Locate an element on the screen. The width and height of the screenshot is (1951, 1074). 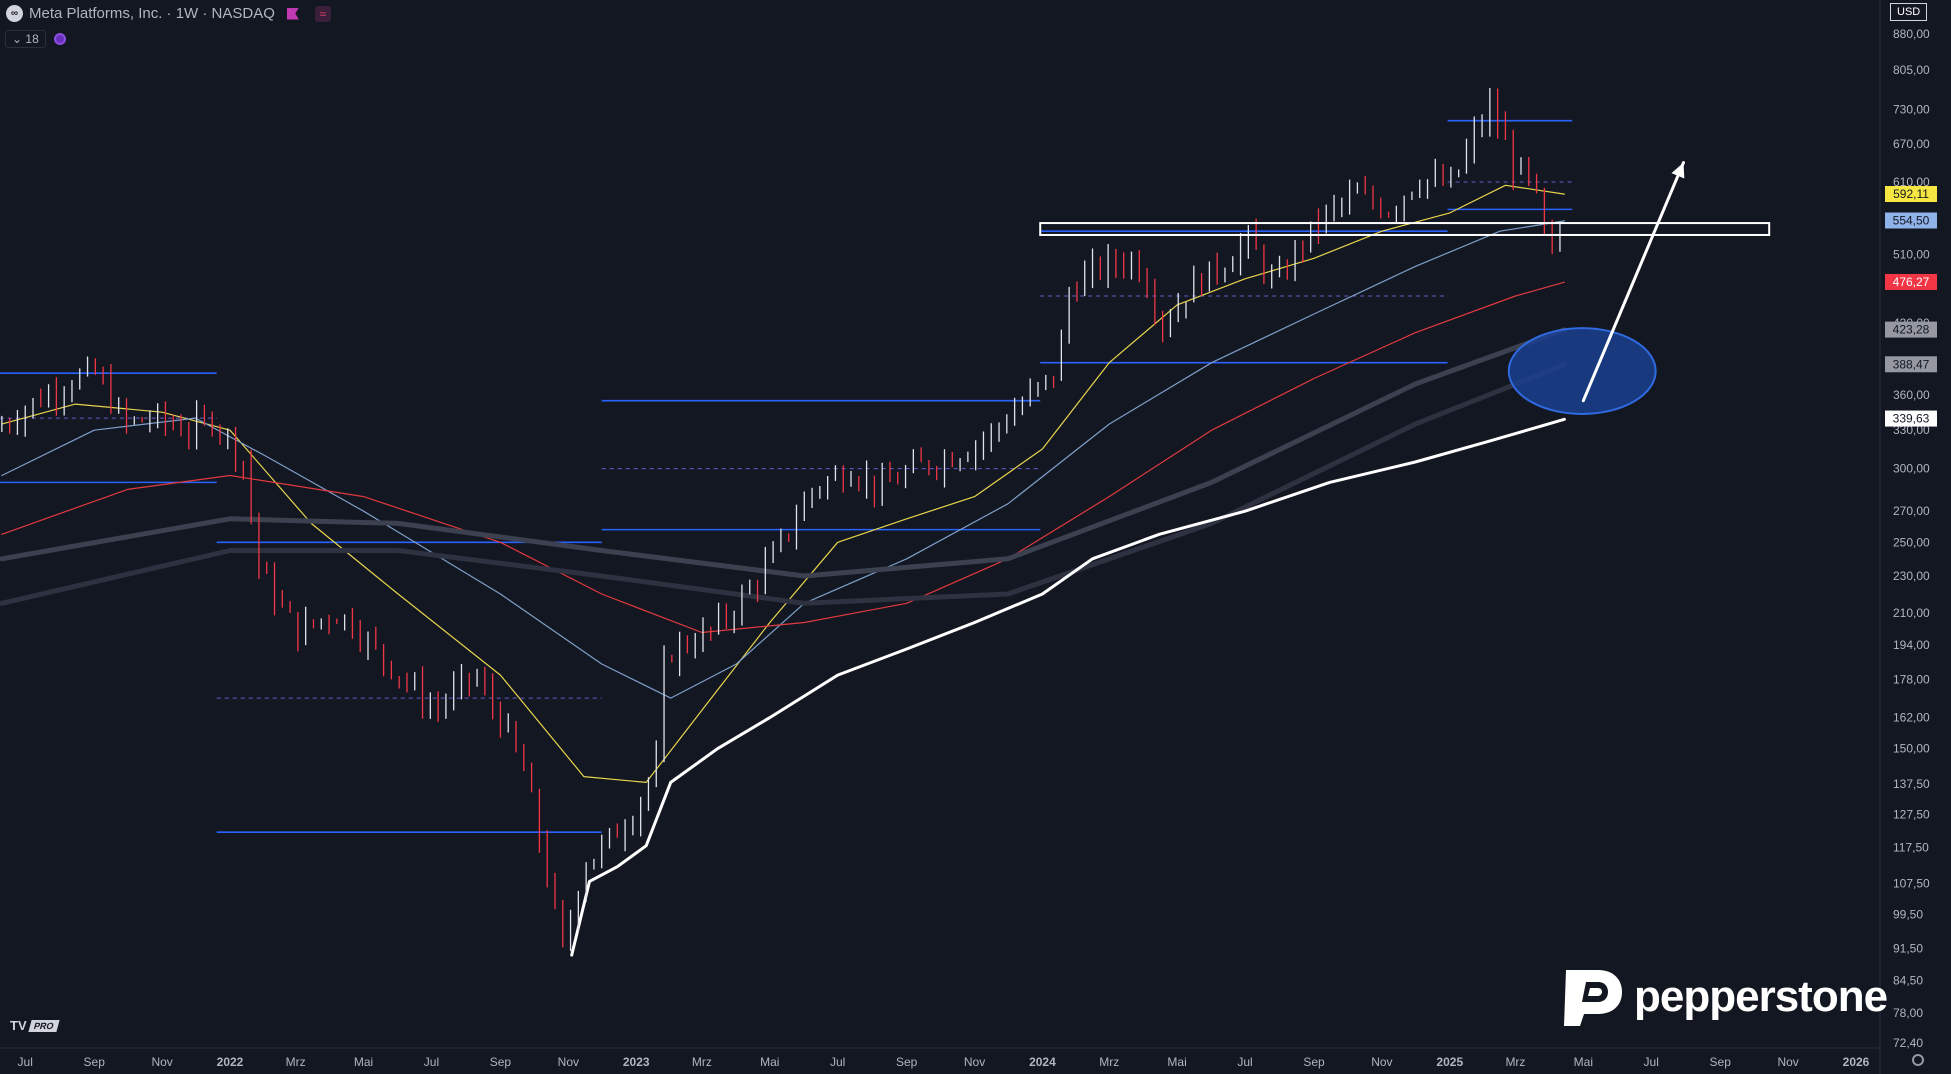
y-tick-label: 210,00 is located at coordinates (1911, 613).